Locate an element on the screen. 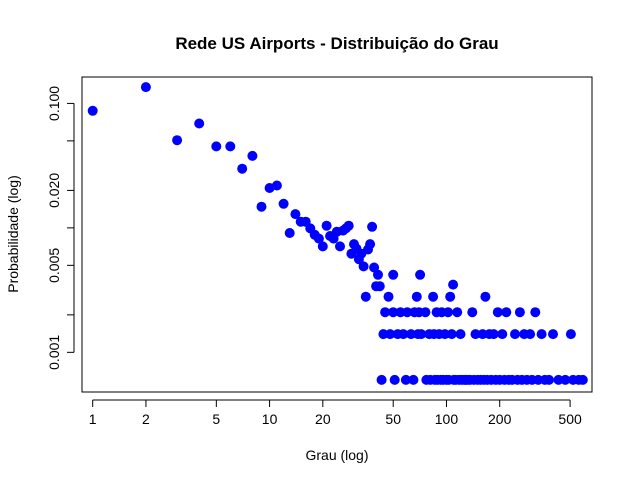 The width and height of the screenshot is (633, 484). y-tick-label: 0.005 is located at coordinates (54, 265).